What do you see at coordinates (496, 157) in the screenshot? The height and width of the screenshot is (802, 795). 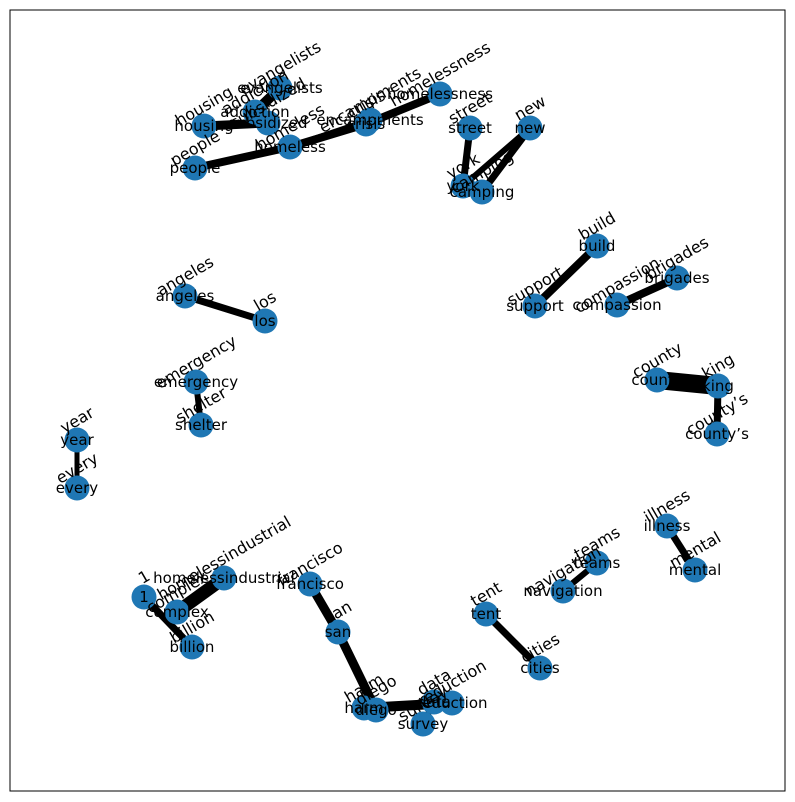 I see `edge-new-york` at bounding box center [496, 157].